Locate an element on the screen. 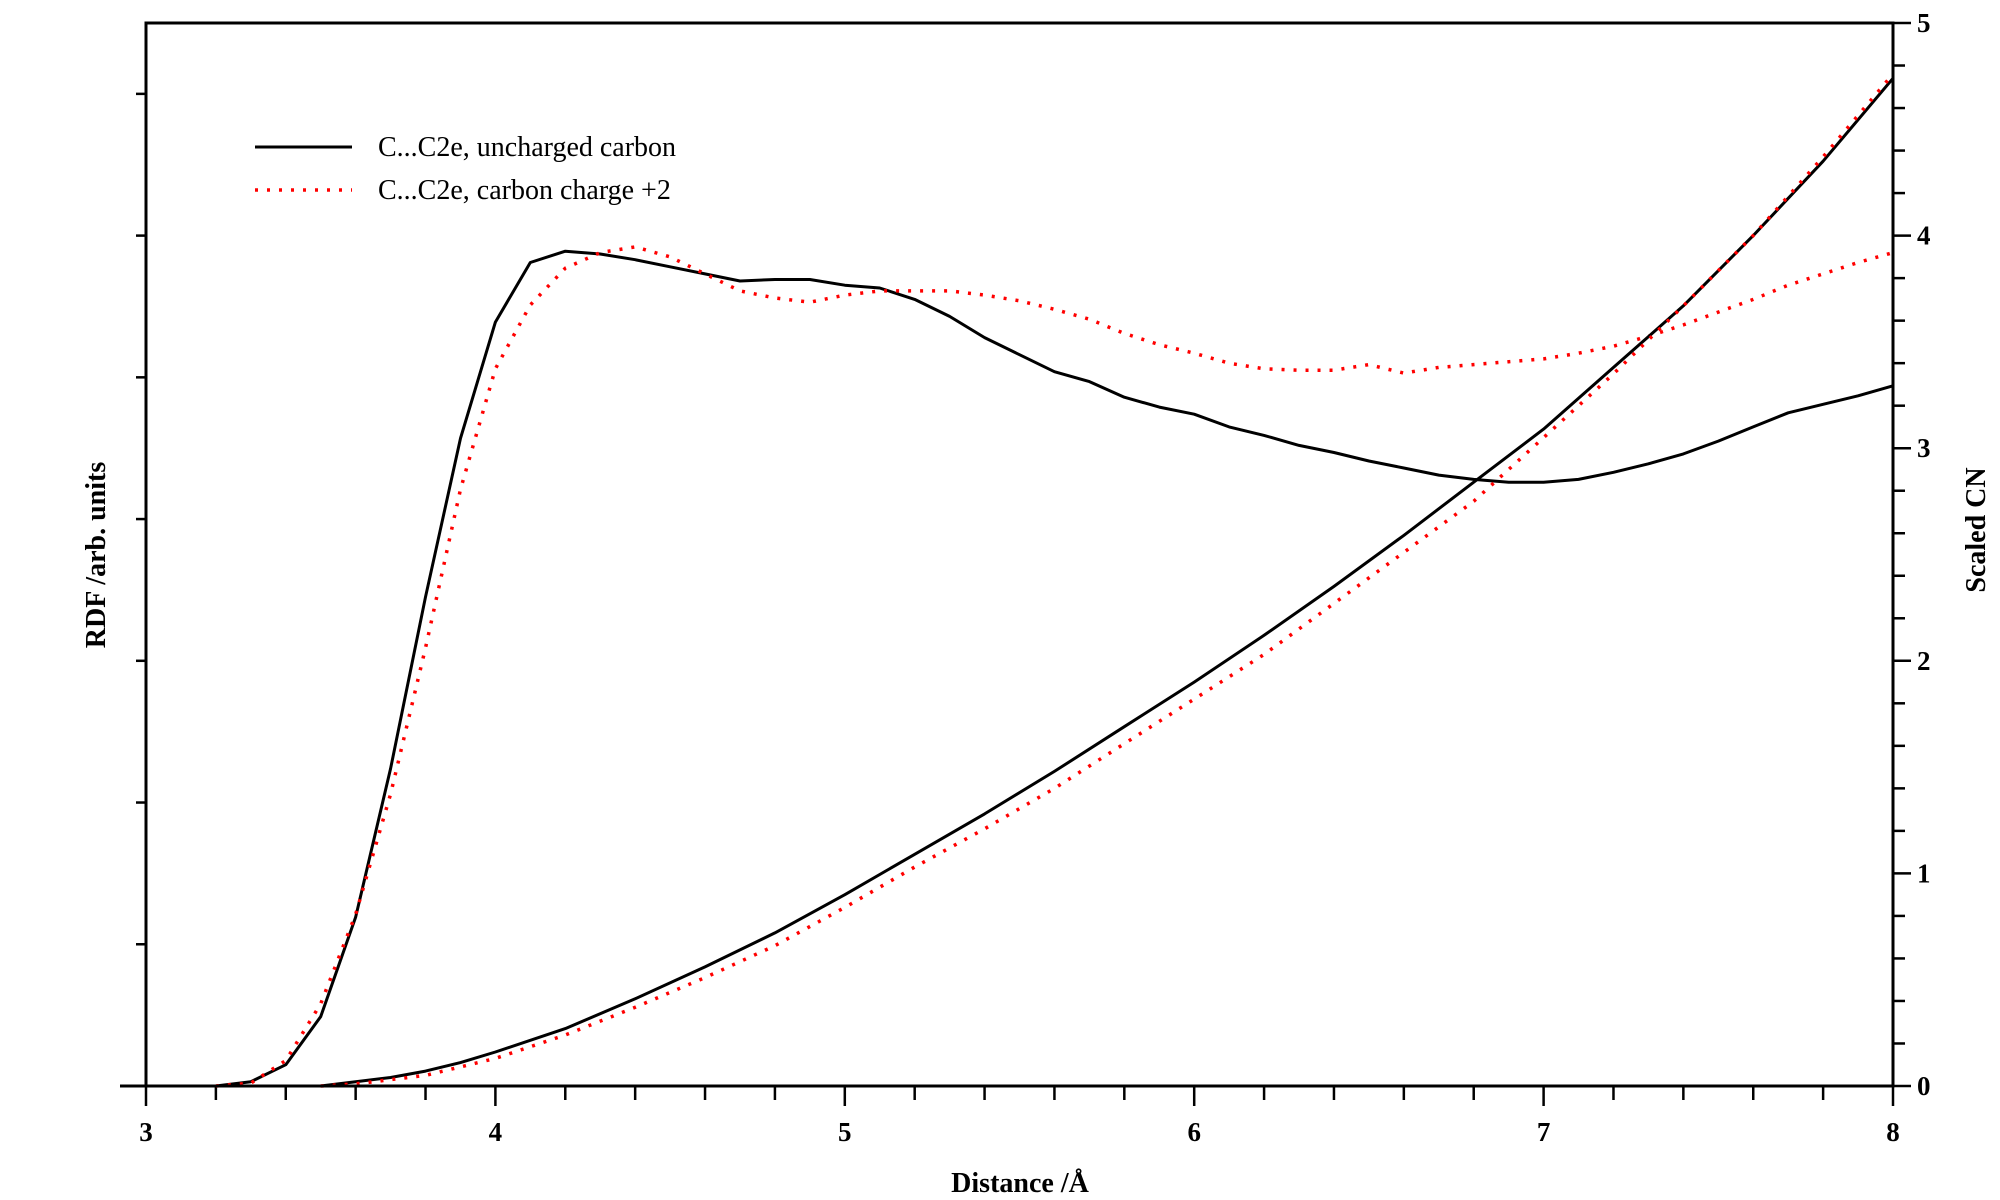 Image resolution: width=2000 pixels, height=1200 pixels. x-tick-label: 4 is located at coordinates (496, 1132).